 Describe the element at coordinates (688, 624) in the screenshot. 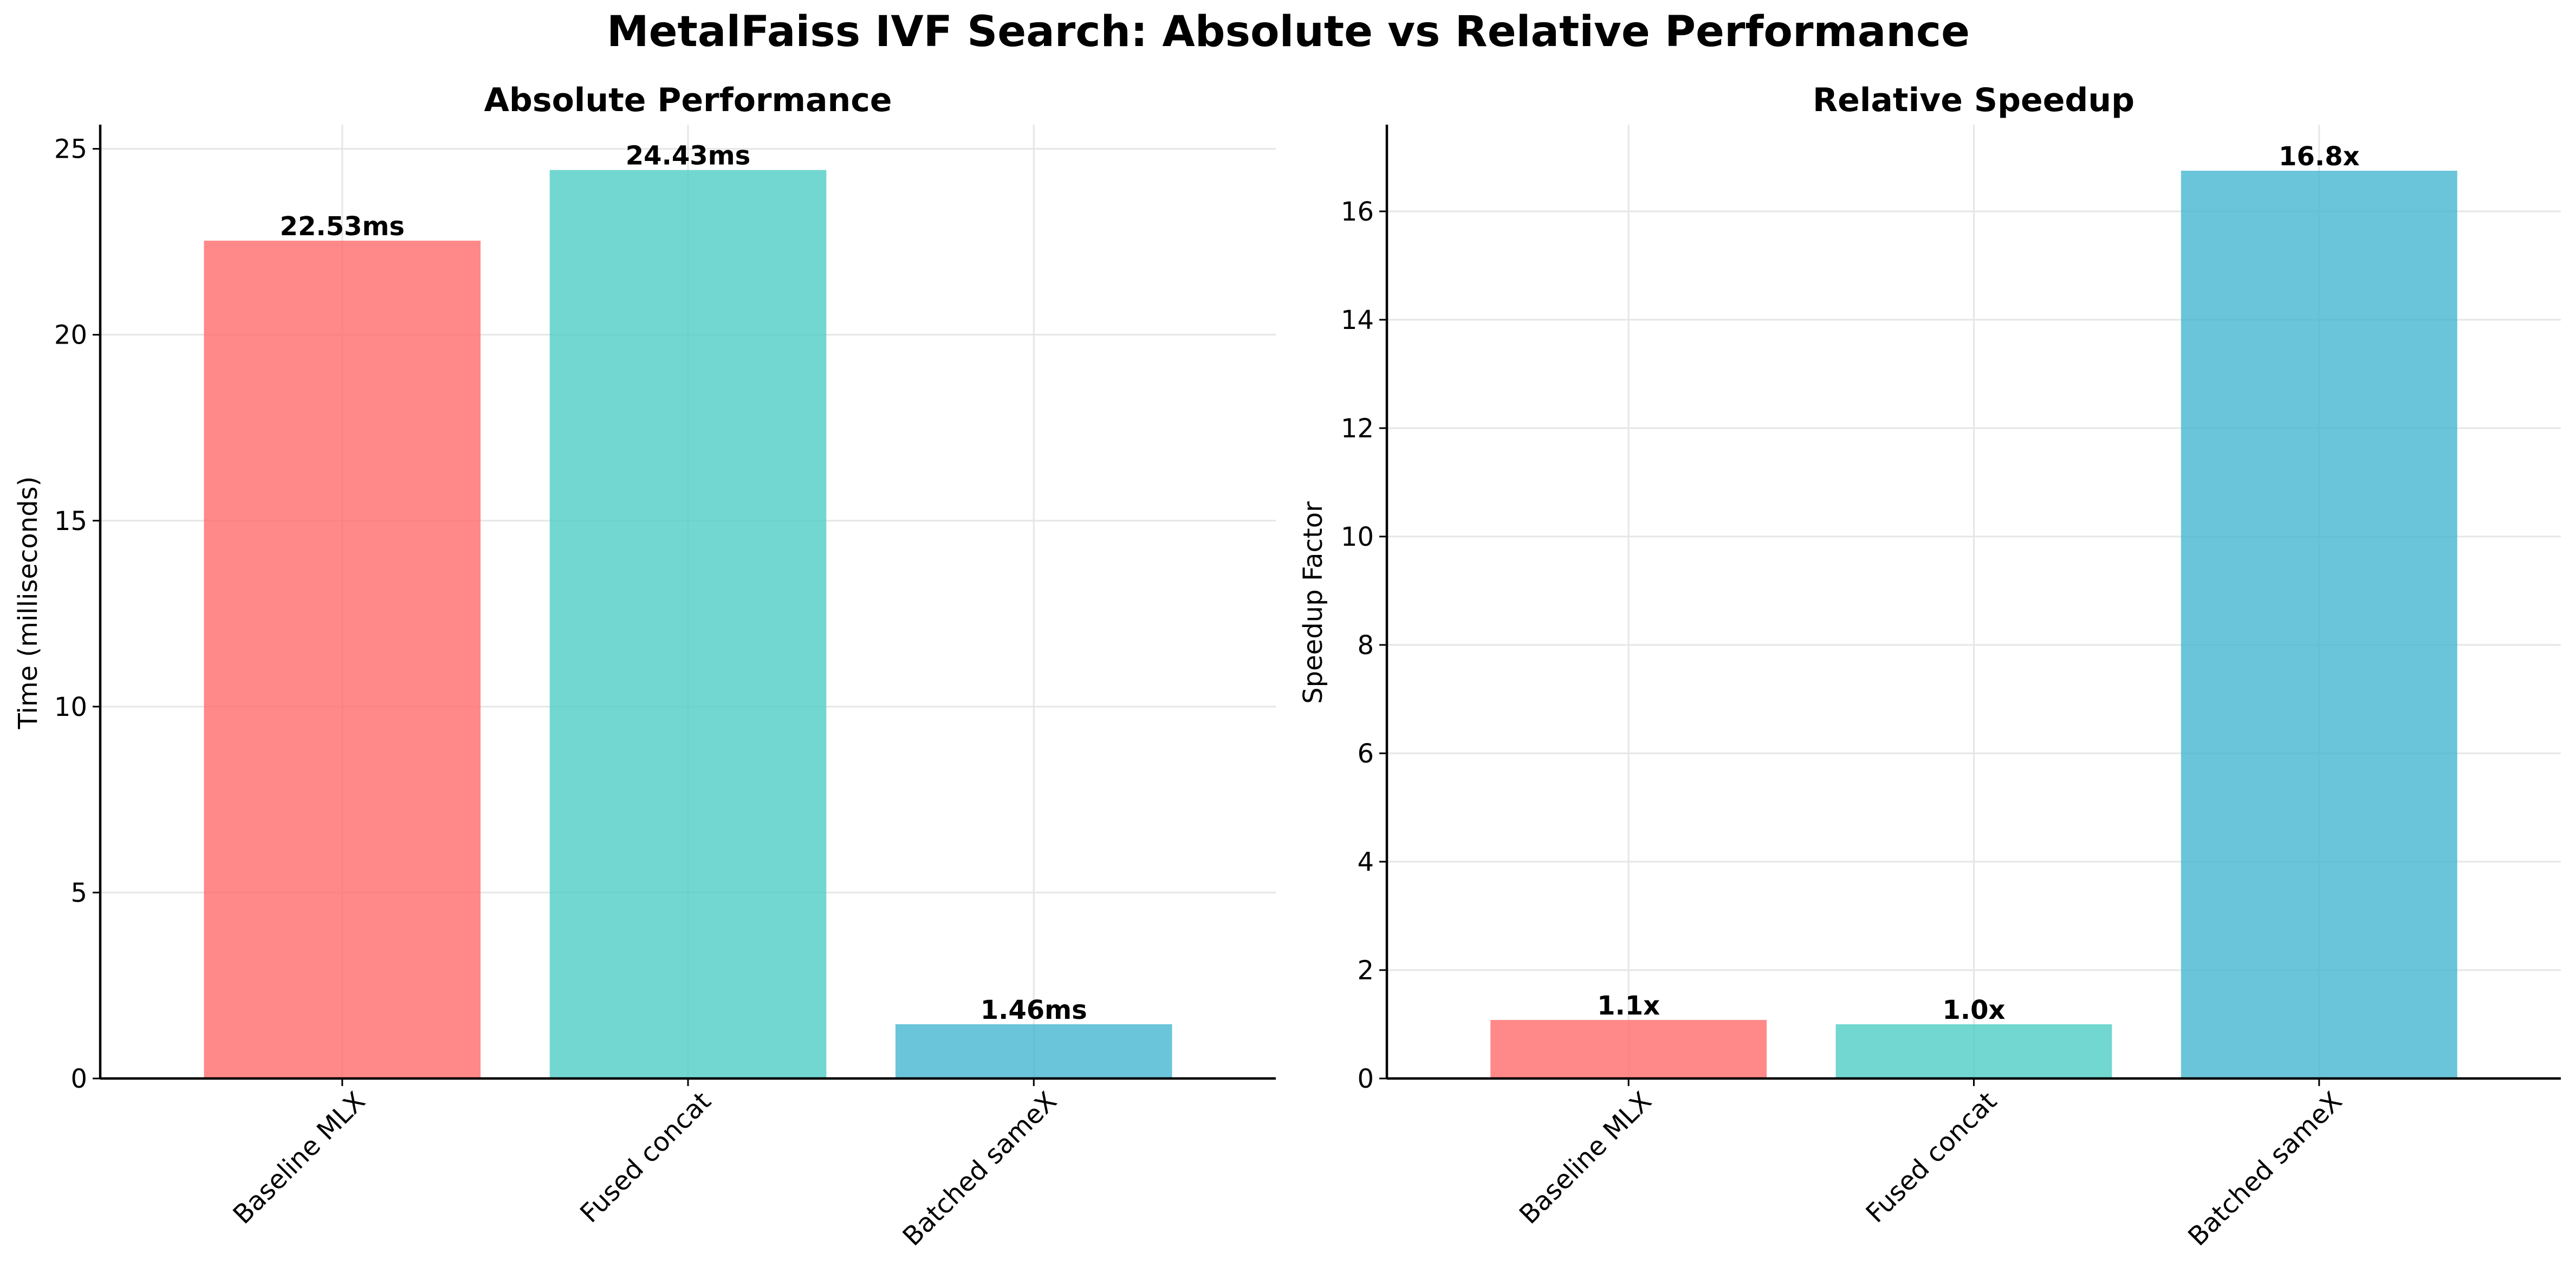

I see `absolute-bar-fused-concat` at that location.